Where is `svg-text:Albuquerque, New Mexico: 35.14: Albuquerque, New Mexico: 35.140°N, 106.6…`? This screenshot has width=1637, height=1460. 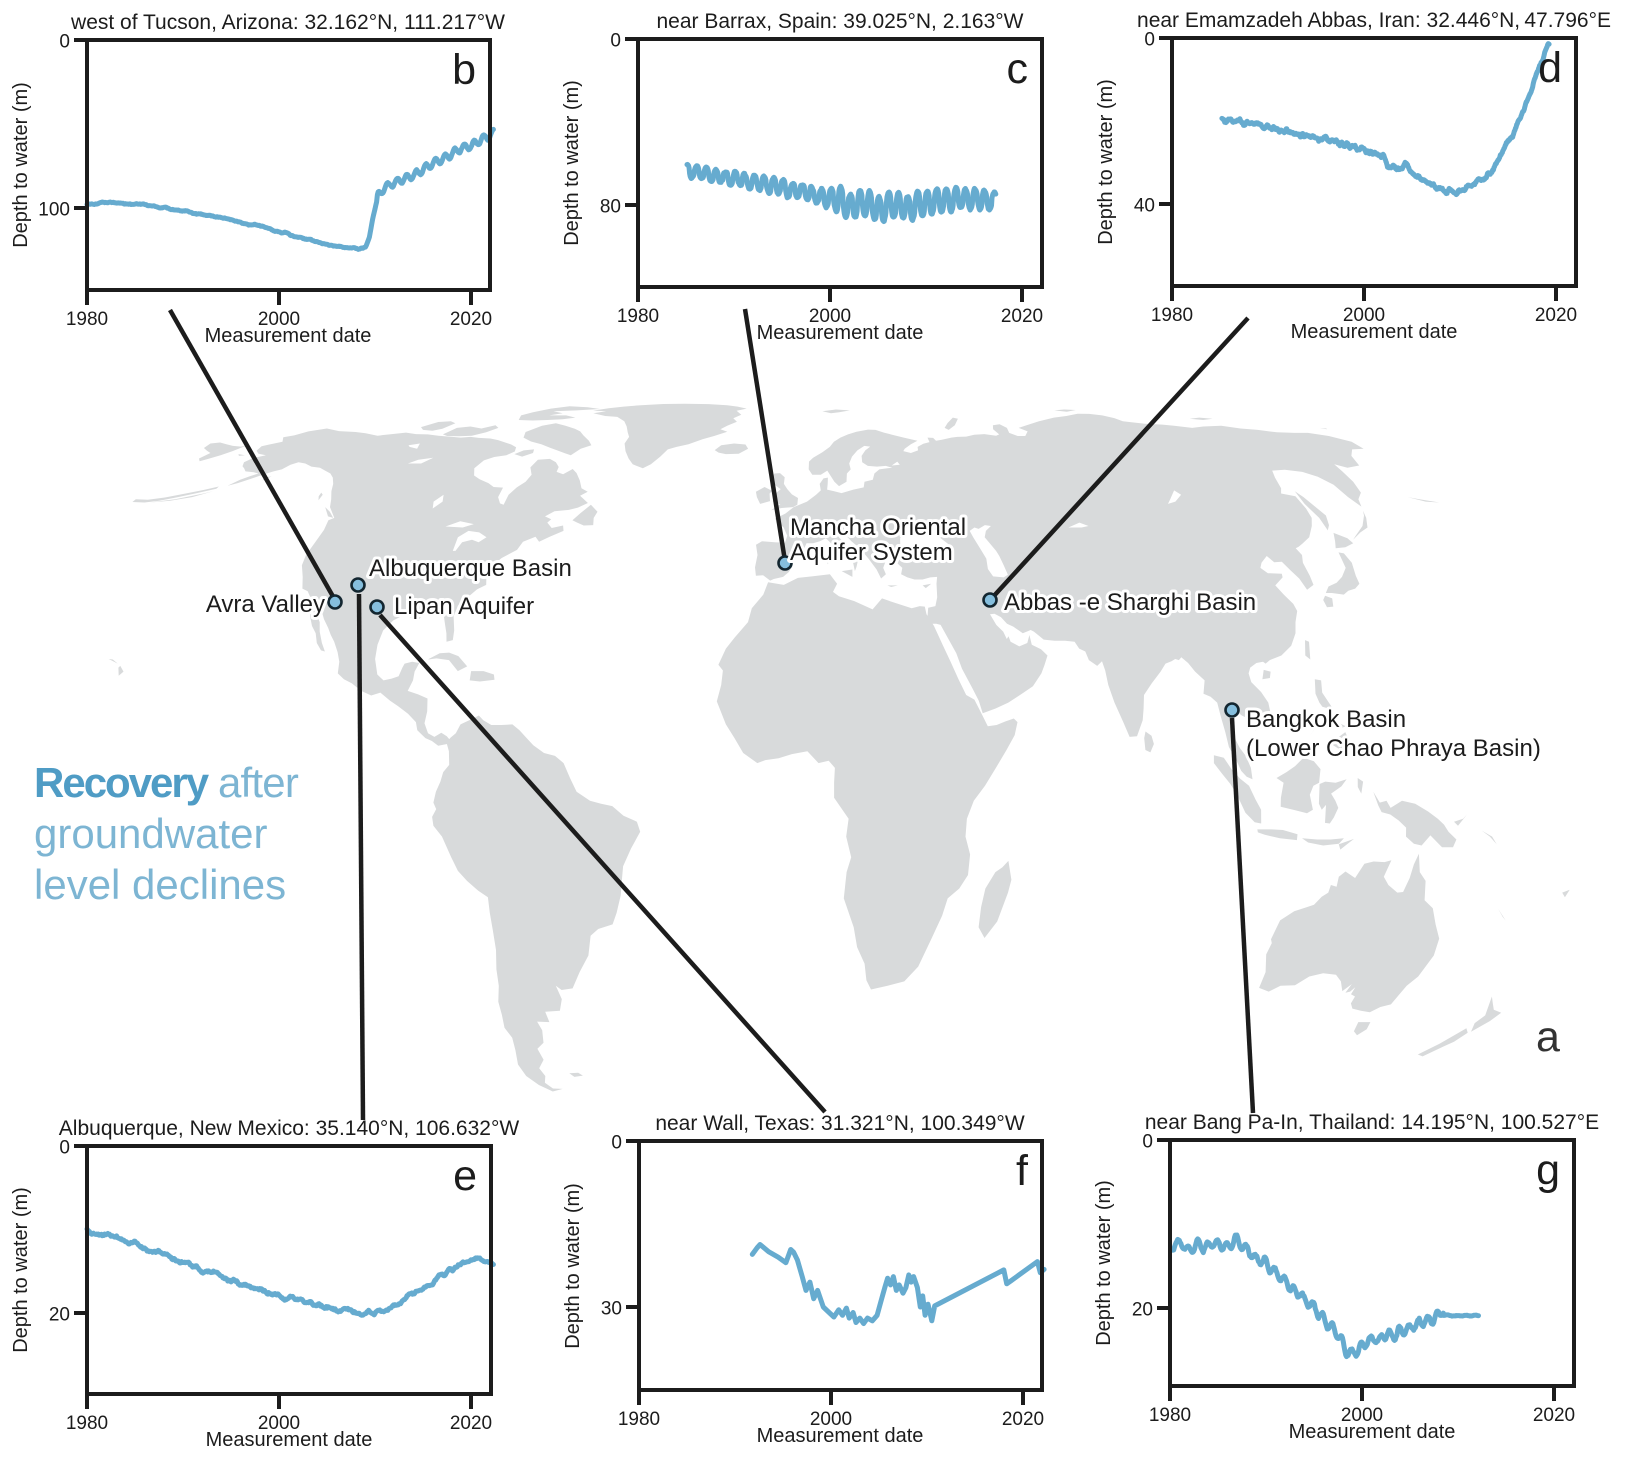
svg-text:Albuquerque, New Mexico: 35.14: Albuquerque, New Mexico: 35.140°N, 106.6… is located at coordinates (289, 1128).